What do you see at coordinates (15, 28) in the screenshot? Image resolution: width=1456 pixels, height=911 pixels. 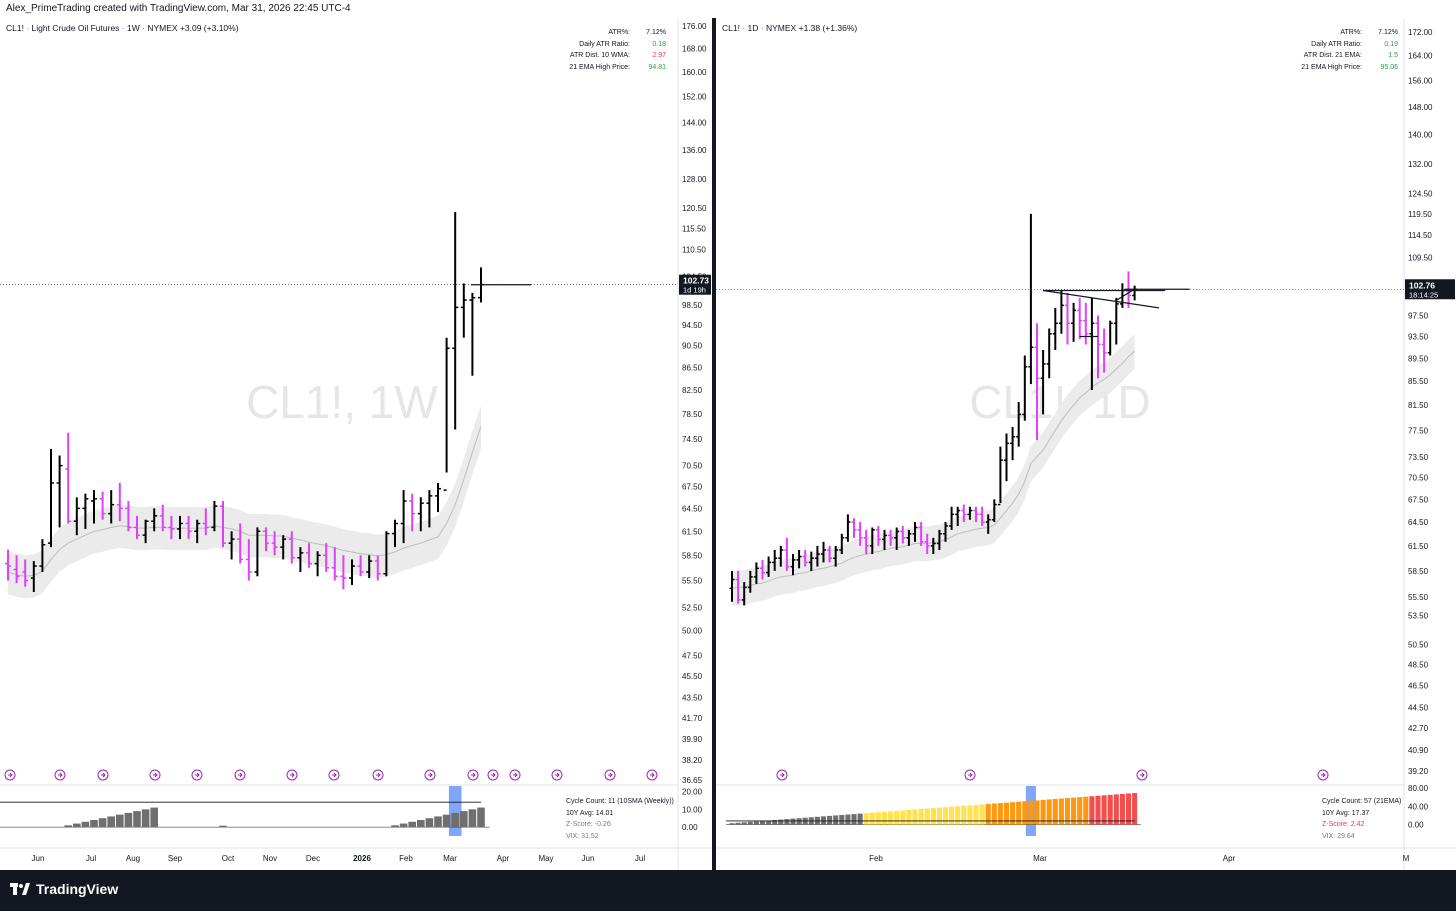 I see `symbol: CL1!` at bounding box center [15, 28].